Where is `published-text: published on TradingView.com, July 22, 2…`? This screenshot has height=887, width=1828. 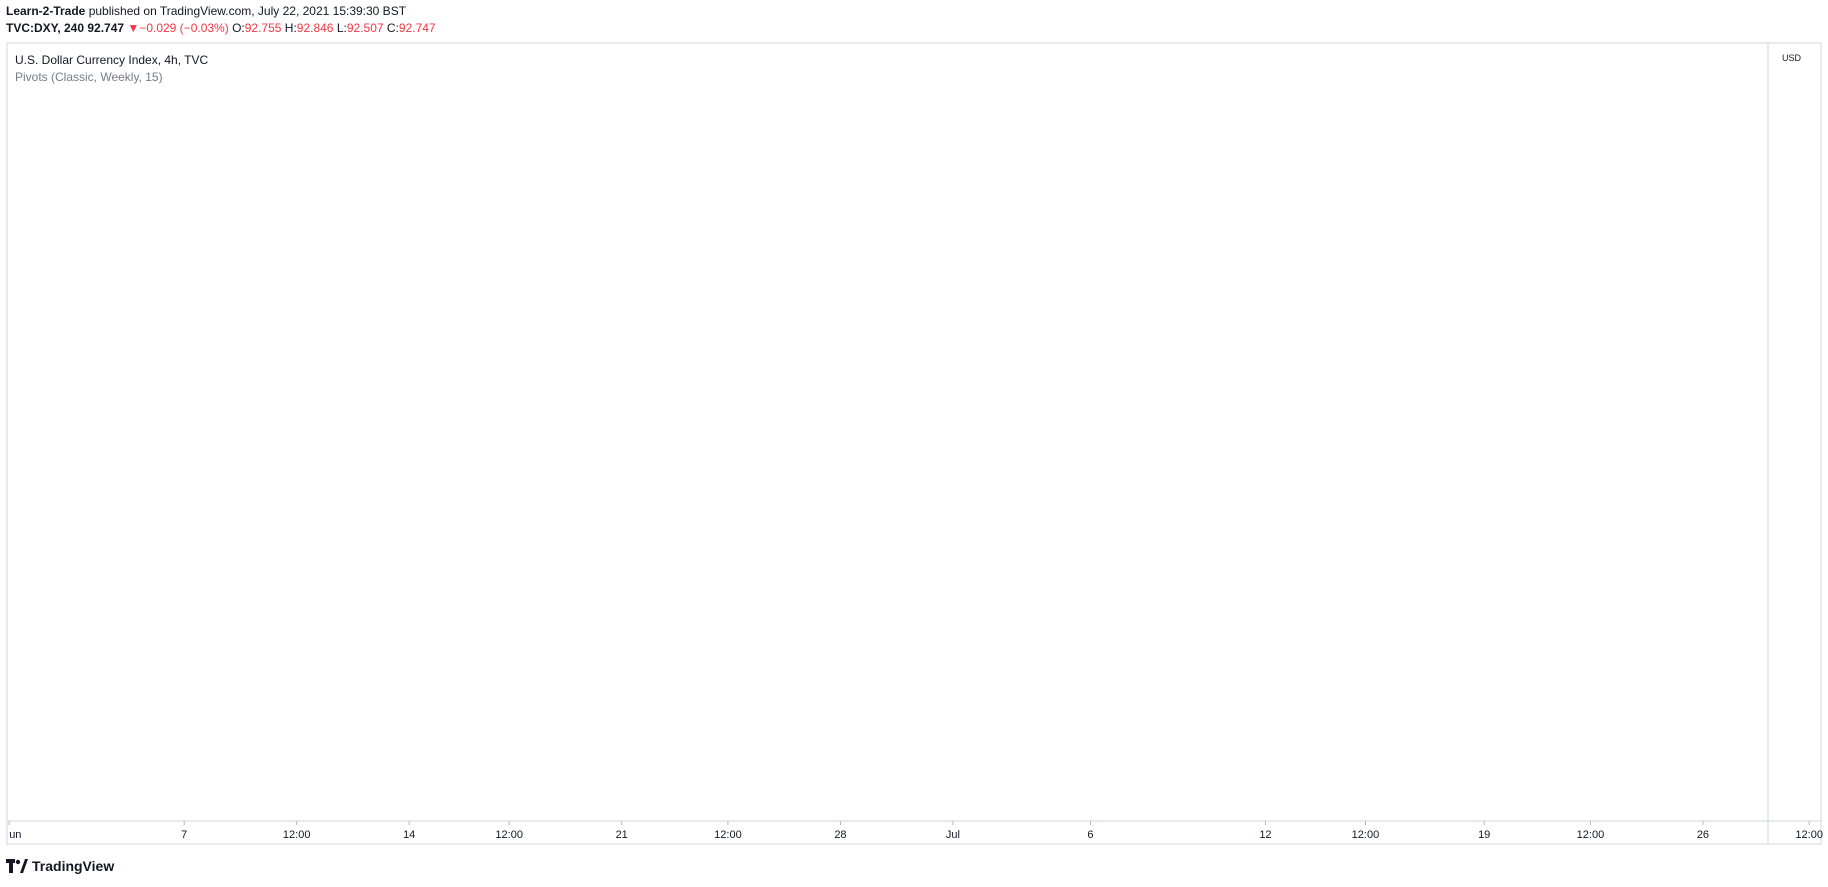
published-text: published on TradingView.com, July 22, 2… is located at coordinates (247, 11).